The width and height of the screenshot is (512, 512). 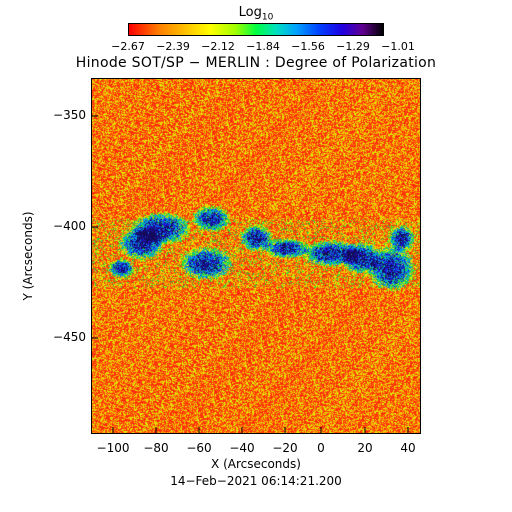 I want to click on x-tick-label: 40, so click(x=408, y=448).